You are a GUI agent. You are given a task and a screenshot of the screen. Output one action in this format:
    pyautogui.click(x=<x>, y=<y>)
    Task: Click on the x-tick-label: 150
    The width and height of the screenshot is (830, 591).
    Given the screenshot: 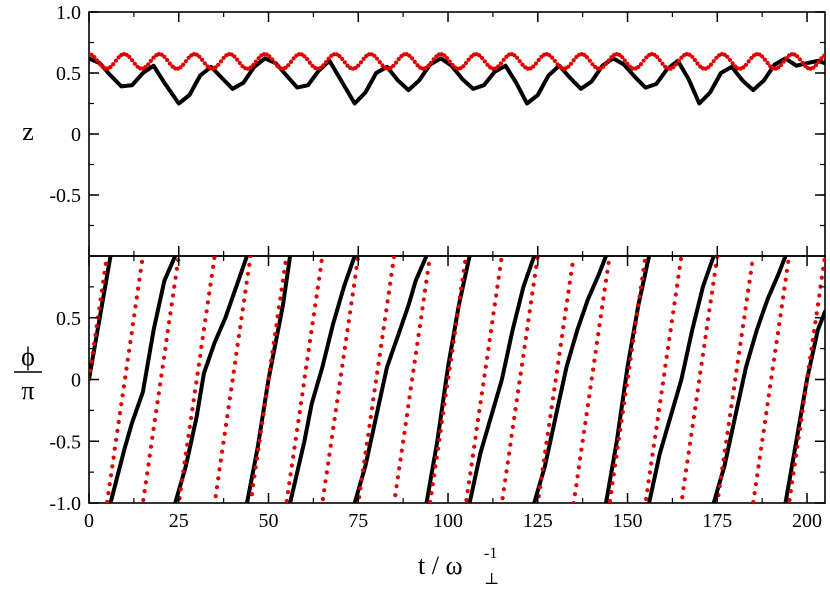 What is the action you would take?
    pyautogui.click(x=628, y=521)
    